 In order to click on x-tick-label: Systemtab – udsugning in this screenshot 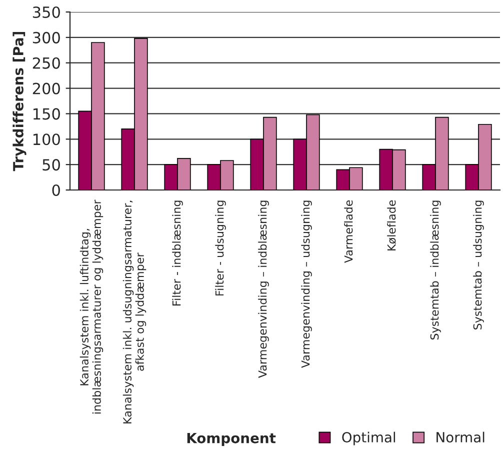, I will do `click(478, 265)`.